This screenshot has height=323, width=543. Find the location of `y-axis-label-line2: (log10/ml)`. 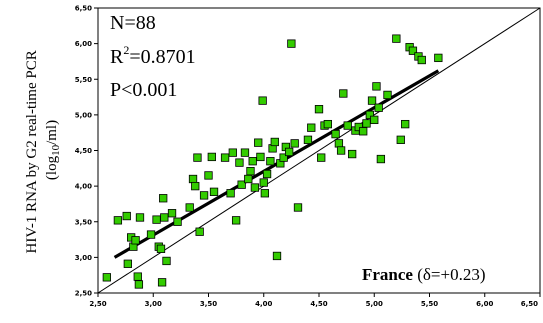

y-axis-label-line2: (log10/ml) is located at coordinates (53, 150).